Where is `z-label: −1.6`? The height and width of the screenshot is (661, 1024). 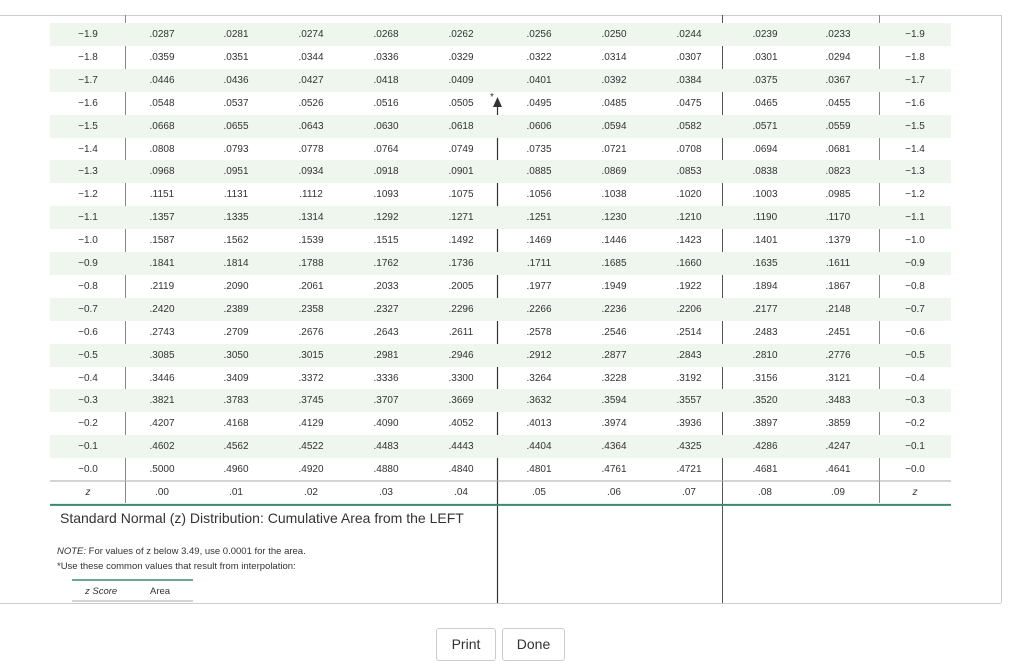 z-label: −1.6 is located at coordinates (915, 103).